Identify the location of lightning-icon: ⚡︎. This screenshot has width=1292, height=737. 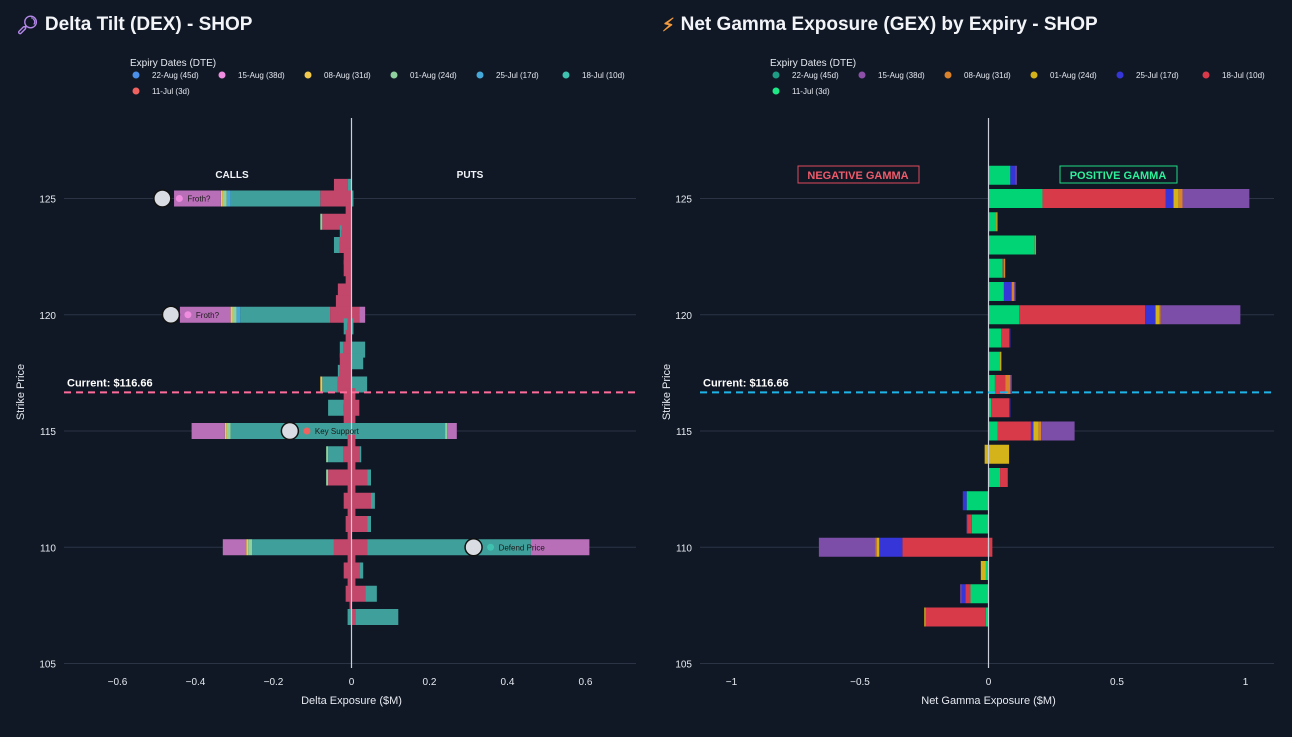
(668, 25).